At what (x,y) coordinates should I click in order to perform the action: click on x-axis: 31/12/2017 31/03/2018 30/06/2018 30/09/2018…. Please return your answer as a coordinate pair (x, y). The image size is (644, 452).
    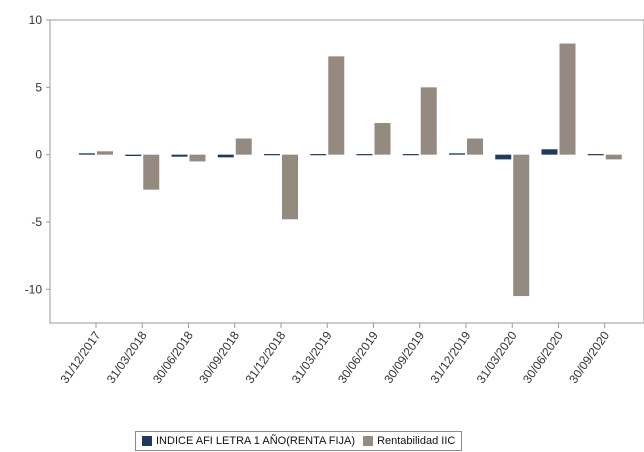
    Looking at the image, I should click on (335, 354).